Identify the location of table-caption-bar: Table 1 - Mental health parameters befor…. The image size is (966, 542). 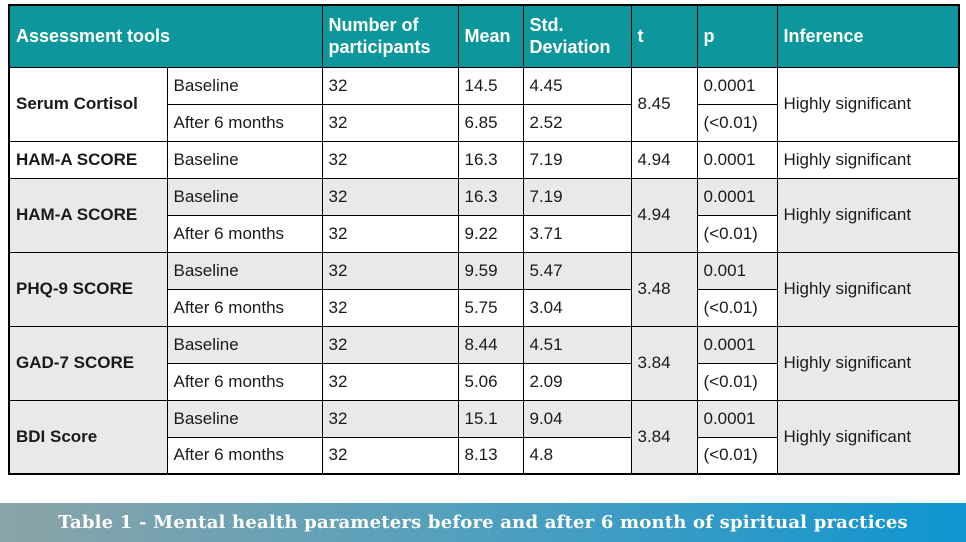
(483, 522).